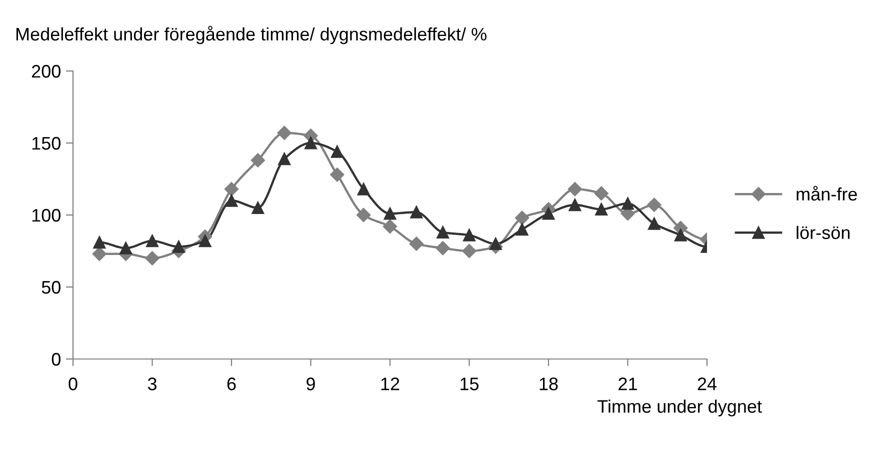  What do you see at coordinates (251, 35) in the screenshot?
I see `y-axis-title: Medeleffekt under föregående timme/ dygnsmedeleffekt/ %` at bounding box center [251, 35].